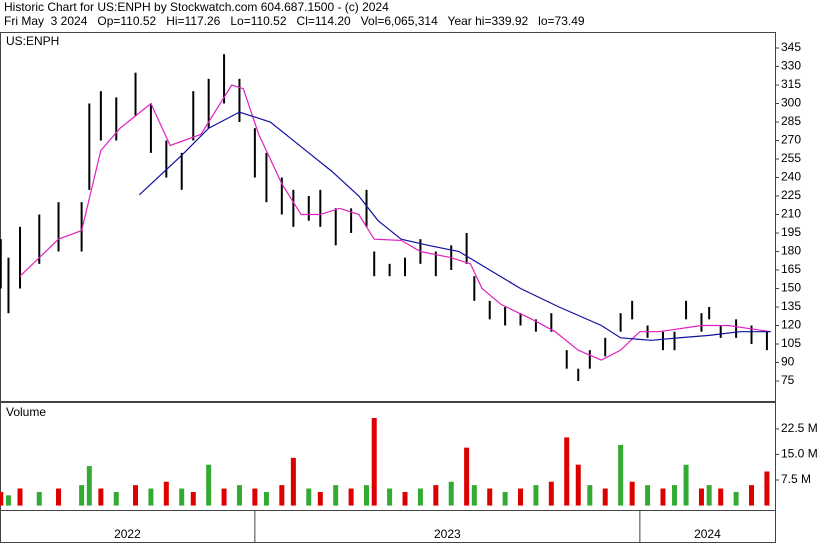  Describe the element at coordinates (799, 454) in the screenshot. I see `y-tick-label: 15.0 M` at that location.